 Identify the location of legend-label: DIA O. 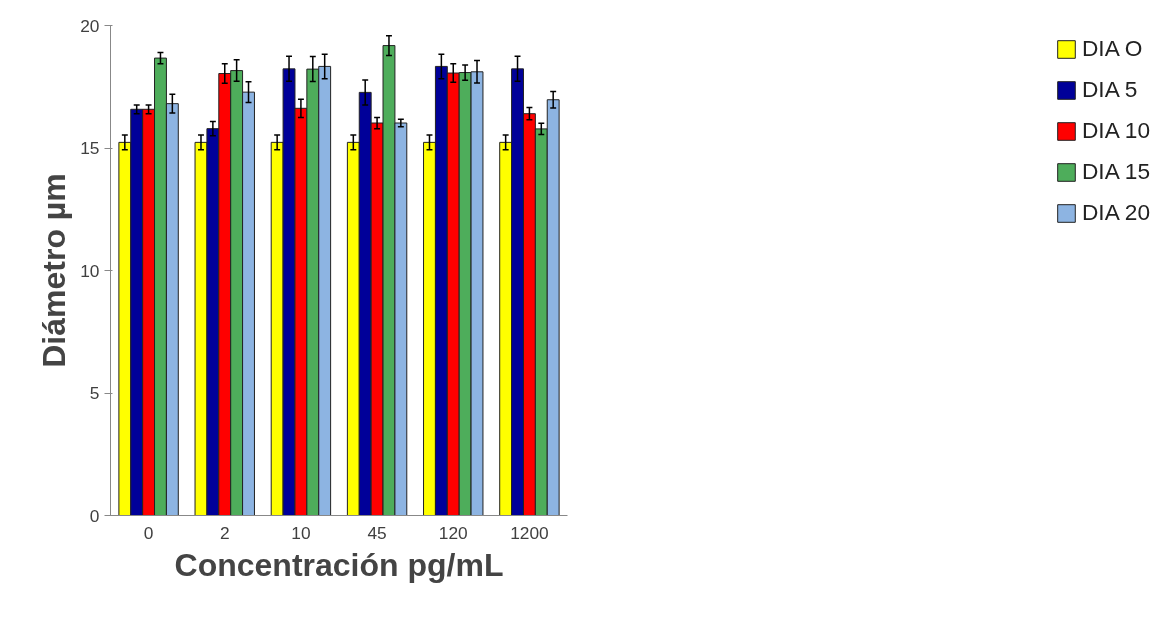
(1112, 48).